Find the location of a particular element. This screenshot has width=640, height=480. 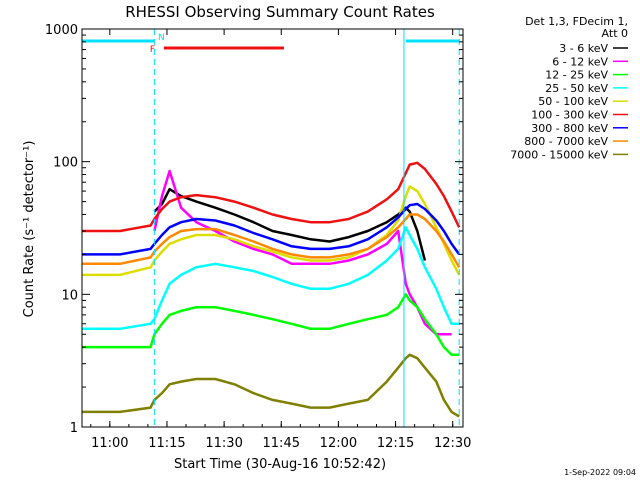

flag-label-N: N is located at coordinates (161, 38).